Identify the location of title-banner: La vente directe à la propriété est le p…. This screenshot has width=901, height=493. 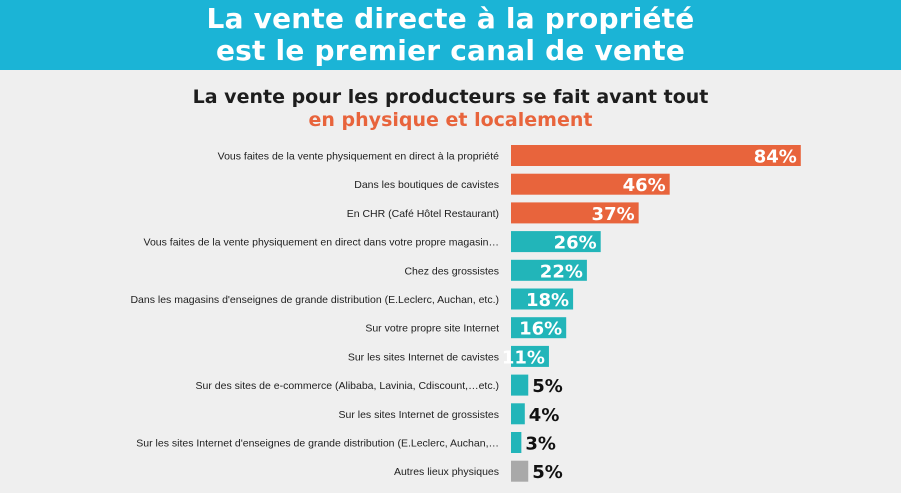
(450, 35).